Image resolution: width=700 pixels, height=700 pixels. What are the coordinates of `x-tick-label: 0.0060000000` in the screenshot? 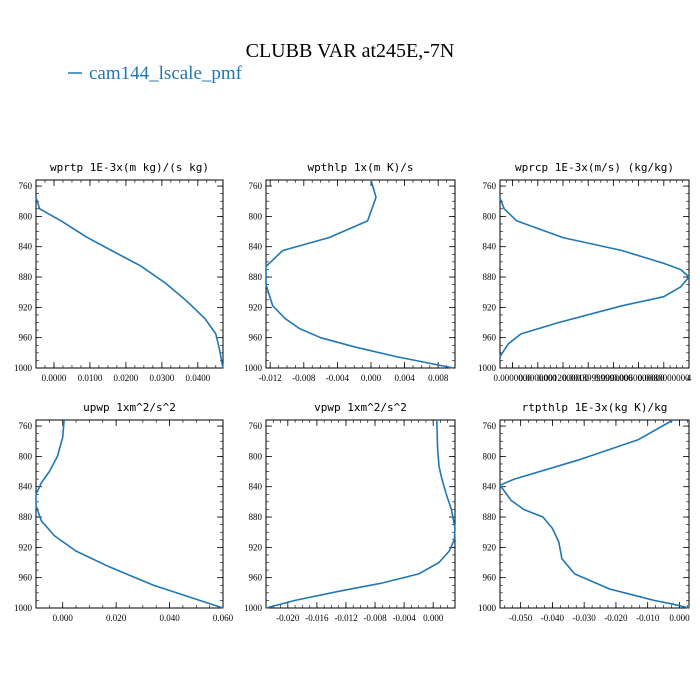 It's located at (639, 378).